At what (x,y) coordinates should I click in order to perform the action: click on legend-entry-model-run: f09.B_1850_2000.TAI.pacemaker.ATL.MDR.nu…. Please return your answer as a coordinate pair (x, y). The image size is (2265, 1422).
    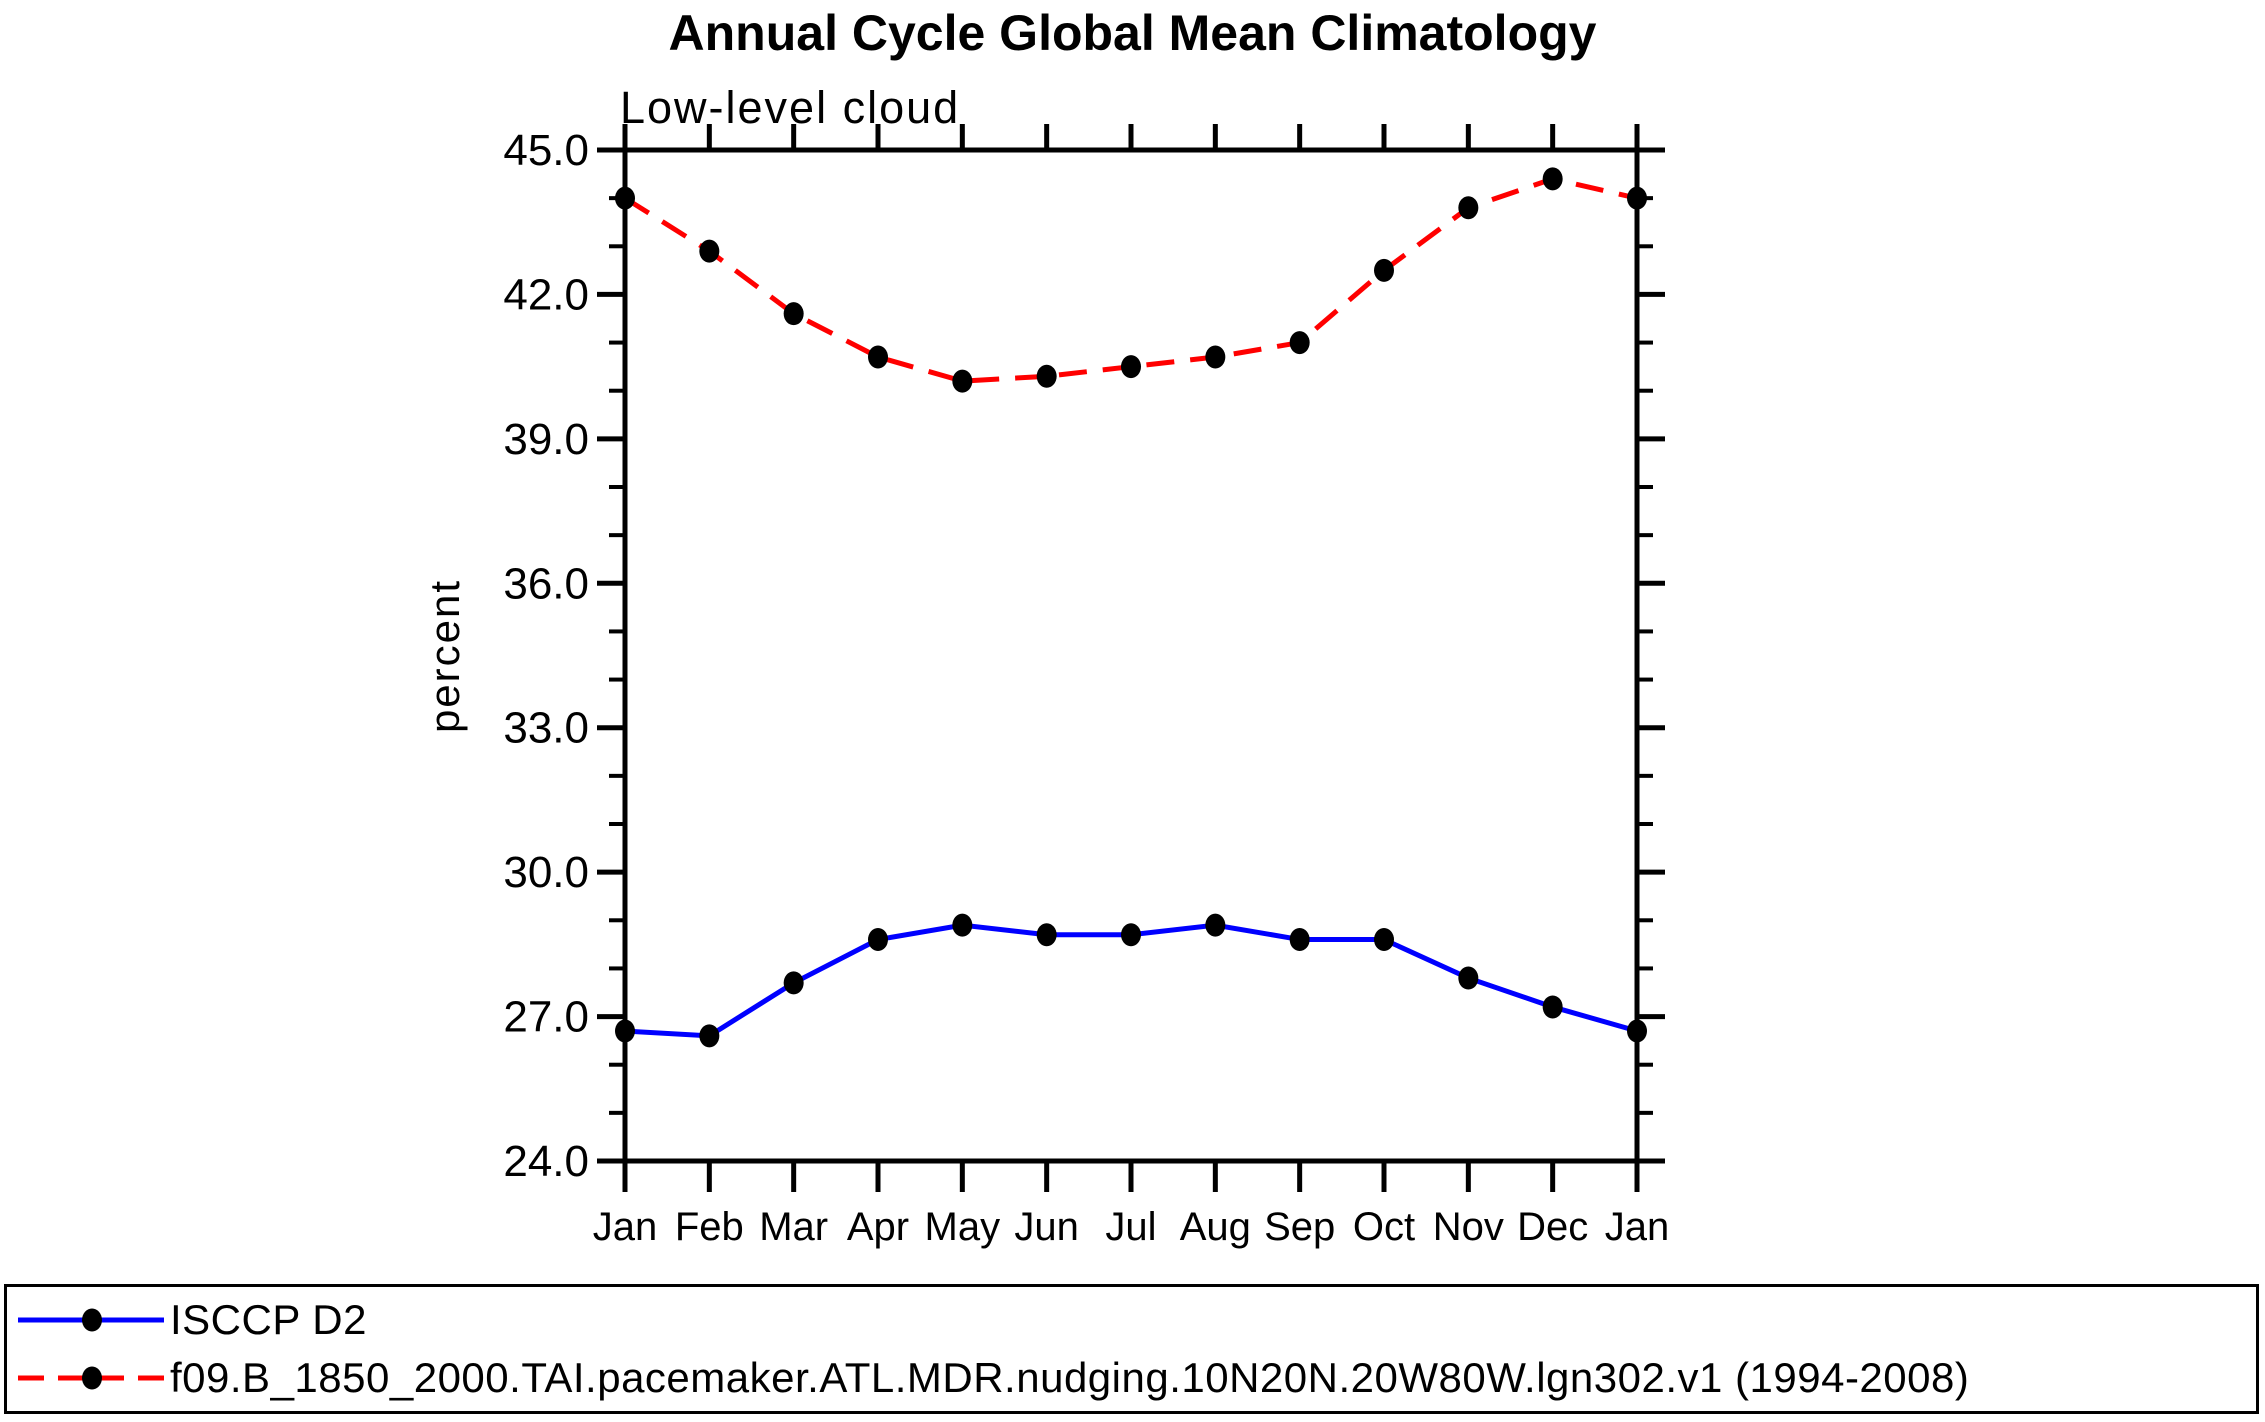
    Looking at the image, I should click on (1133, 1378).